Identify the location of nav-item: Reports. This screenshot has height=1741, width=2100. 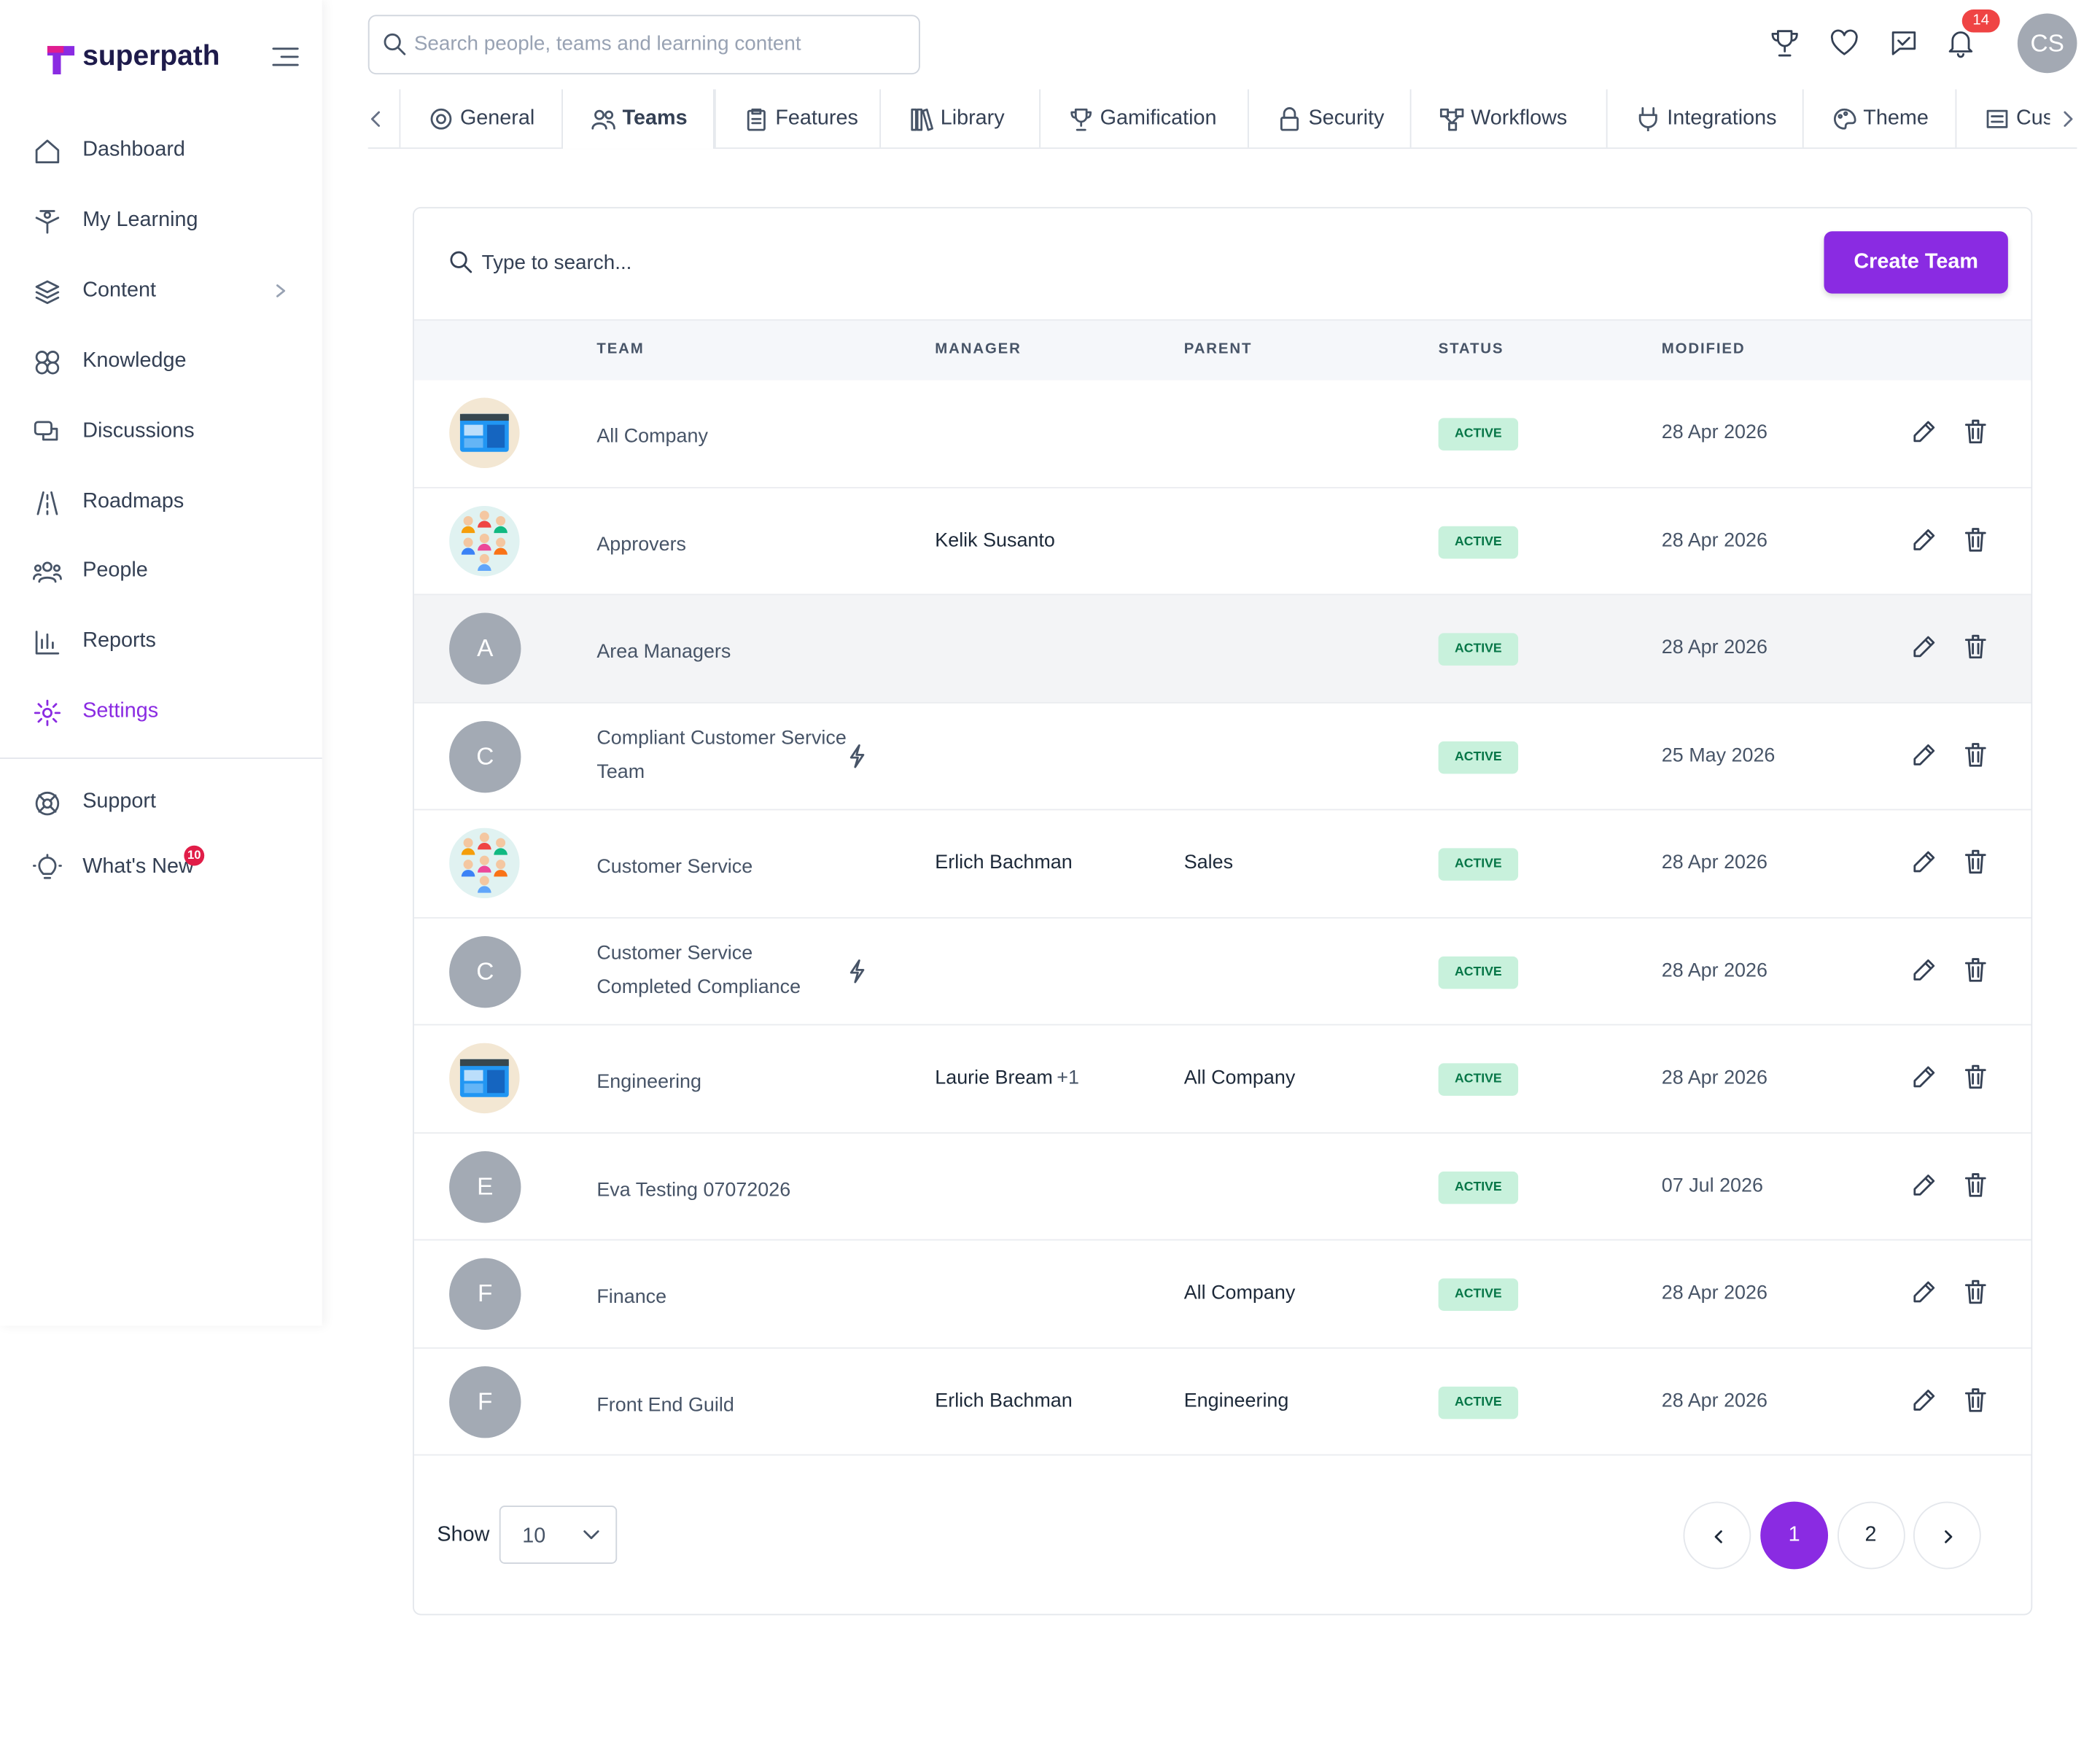
(161, 642).